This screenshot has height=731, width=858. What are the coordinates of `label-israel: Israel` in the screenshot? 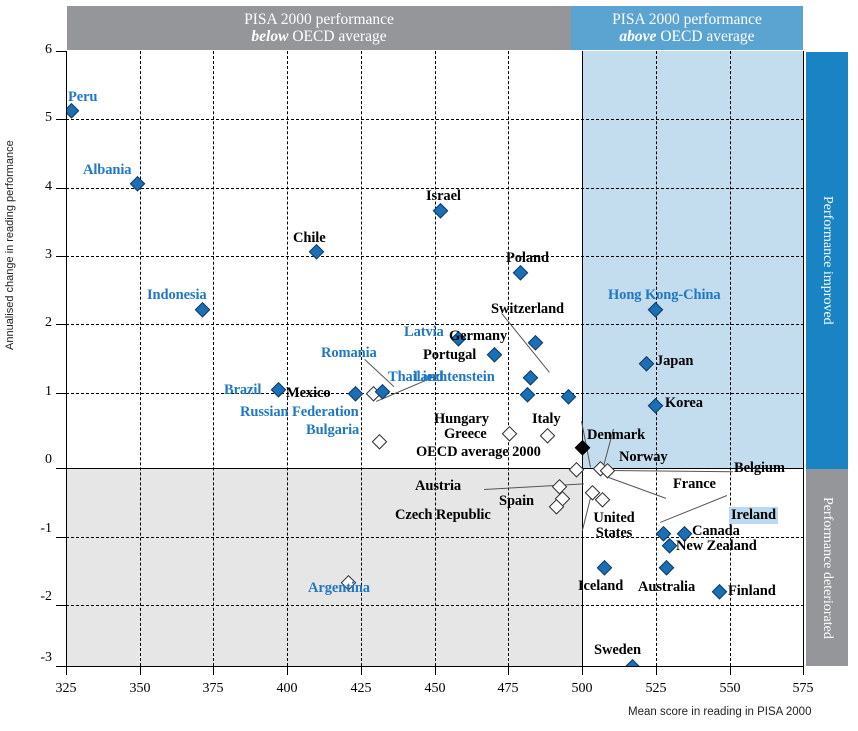 It's located at (443, 196).